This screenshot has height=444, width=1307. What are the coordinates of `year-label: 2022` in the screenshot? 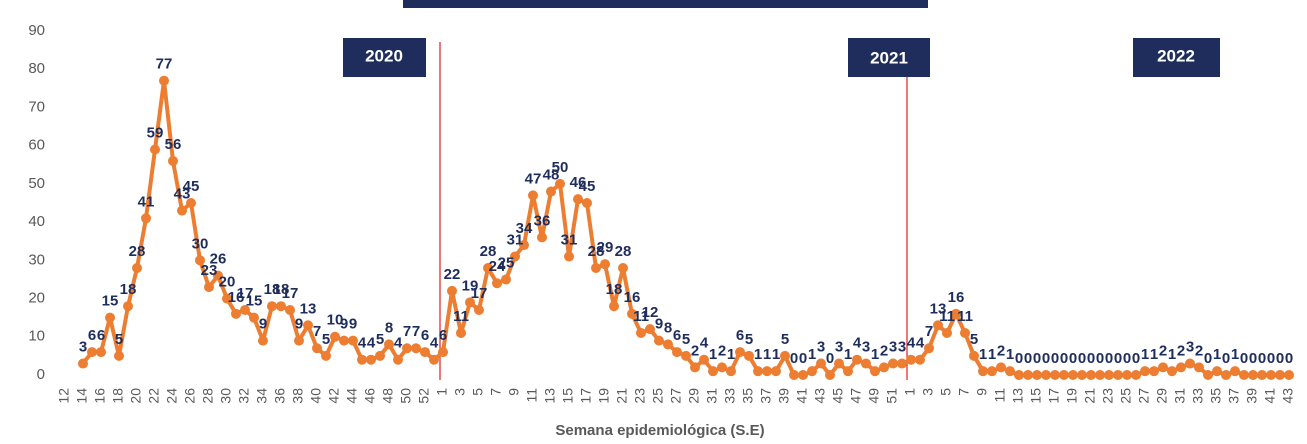 It's located at (1176, 55).